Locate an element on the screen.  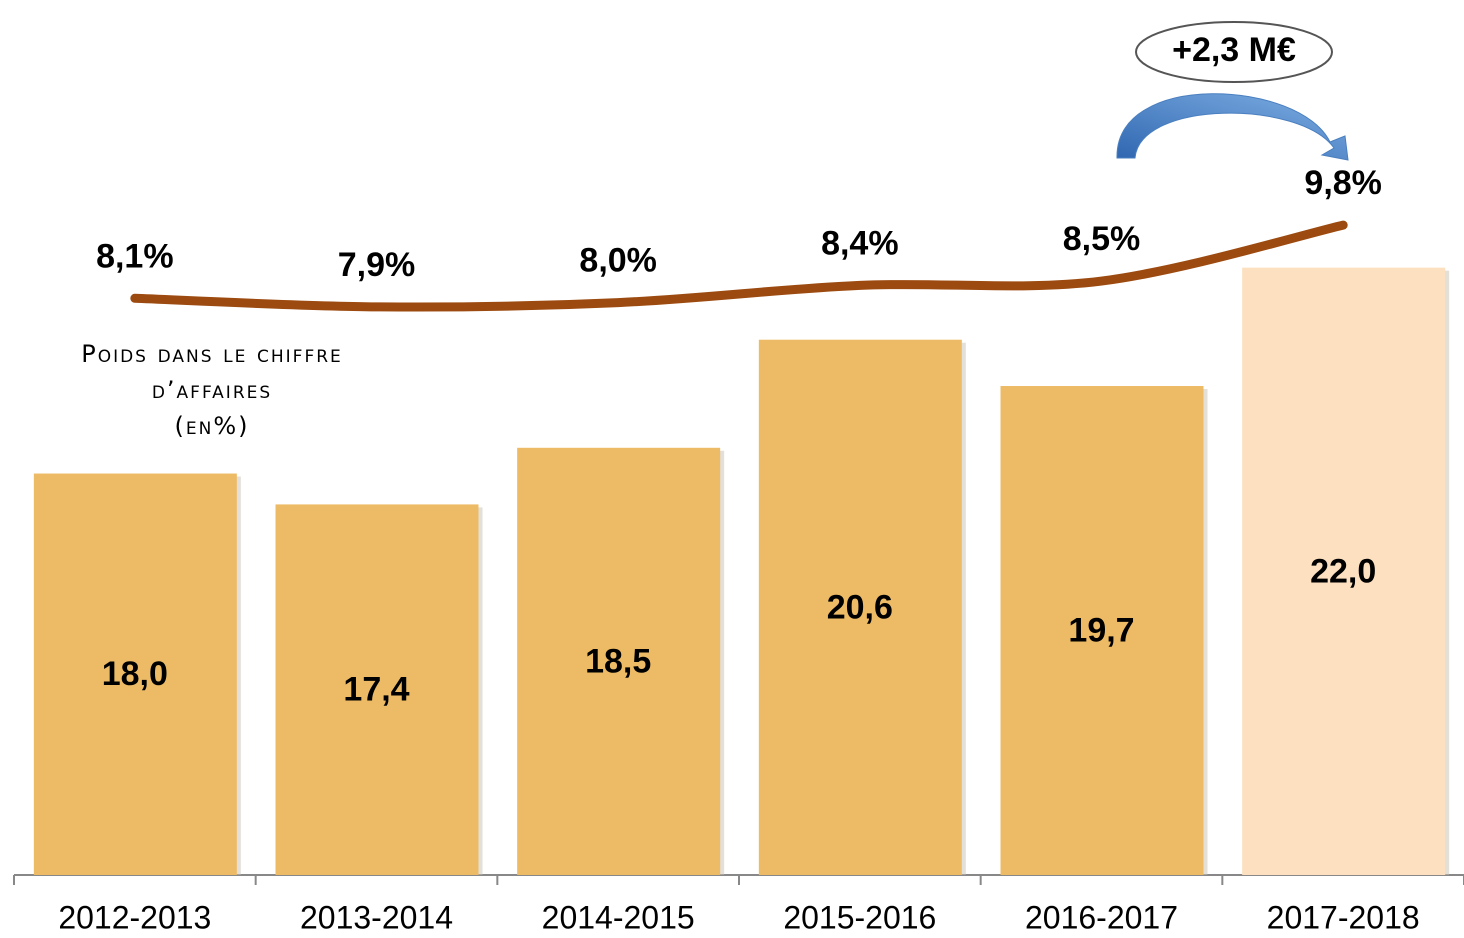
y2-axis-label: (en%) is located at coordinates (212, 426).